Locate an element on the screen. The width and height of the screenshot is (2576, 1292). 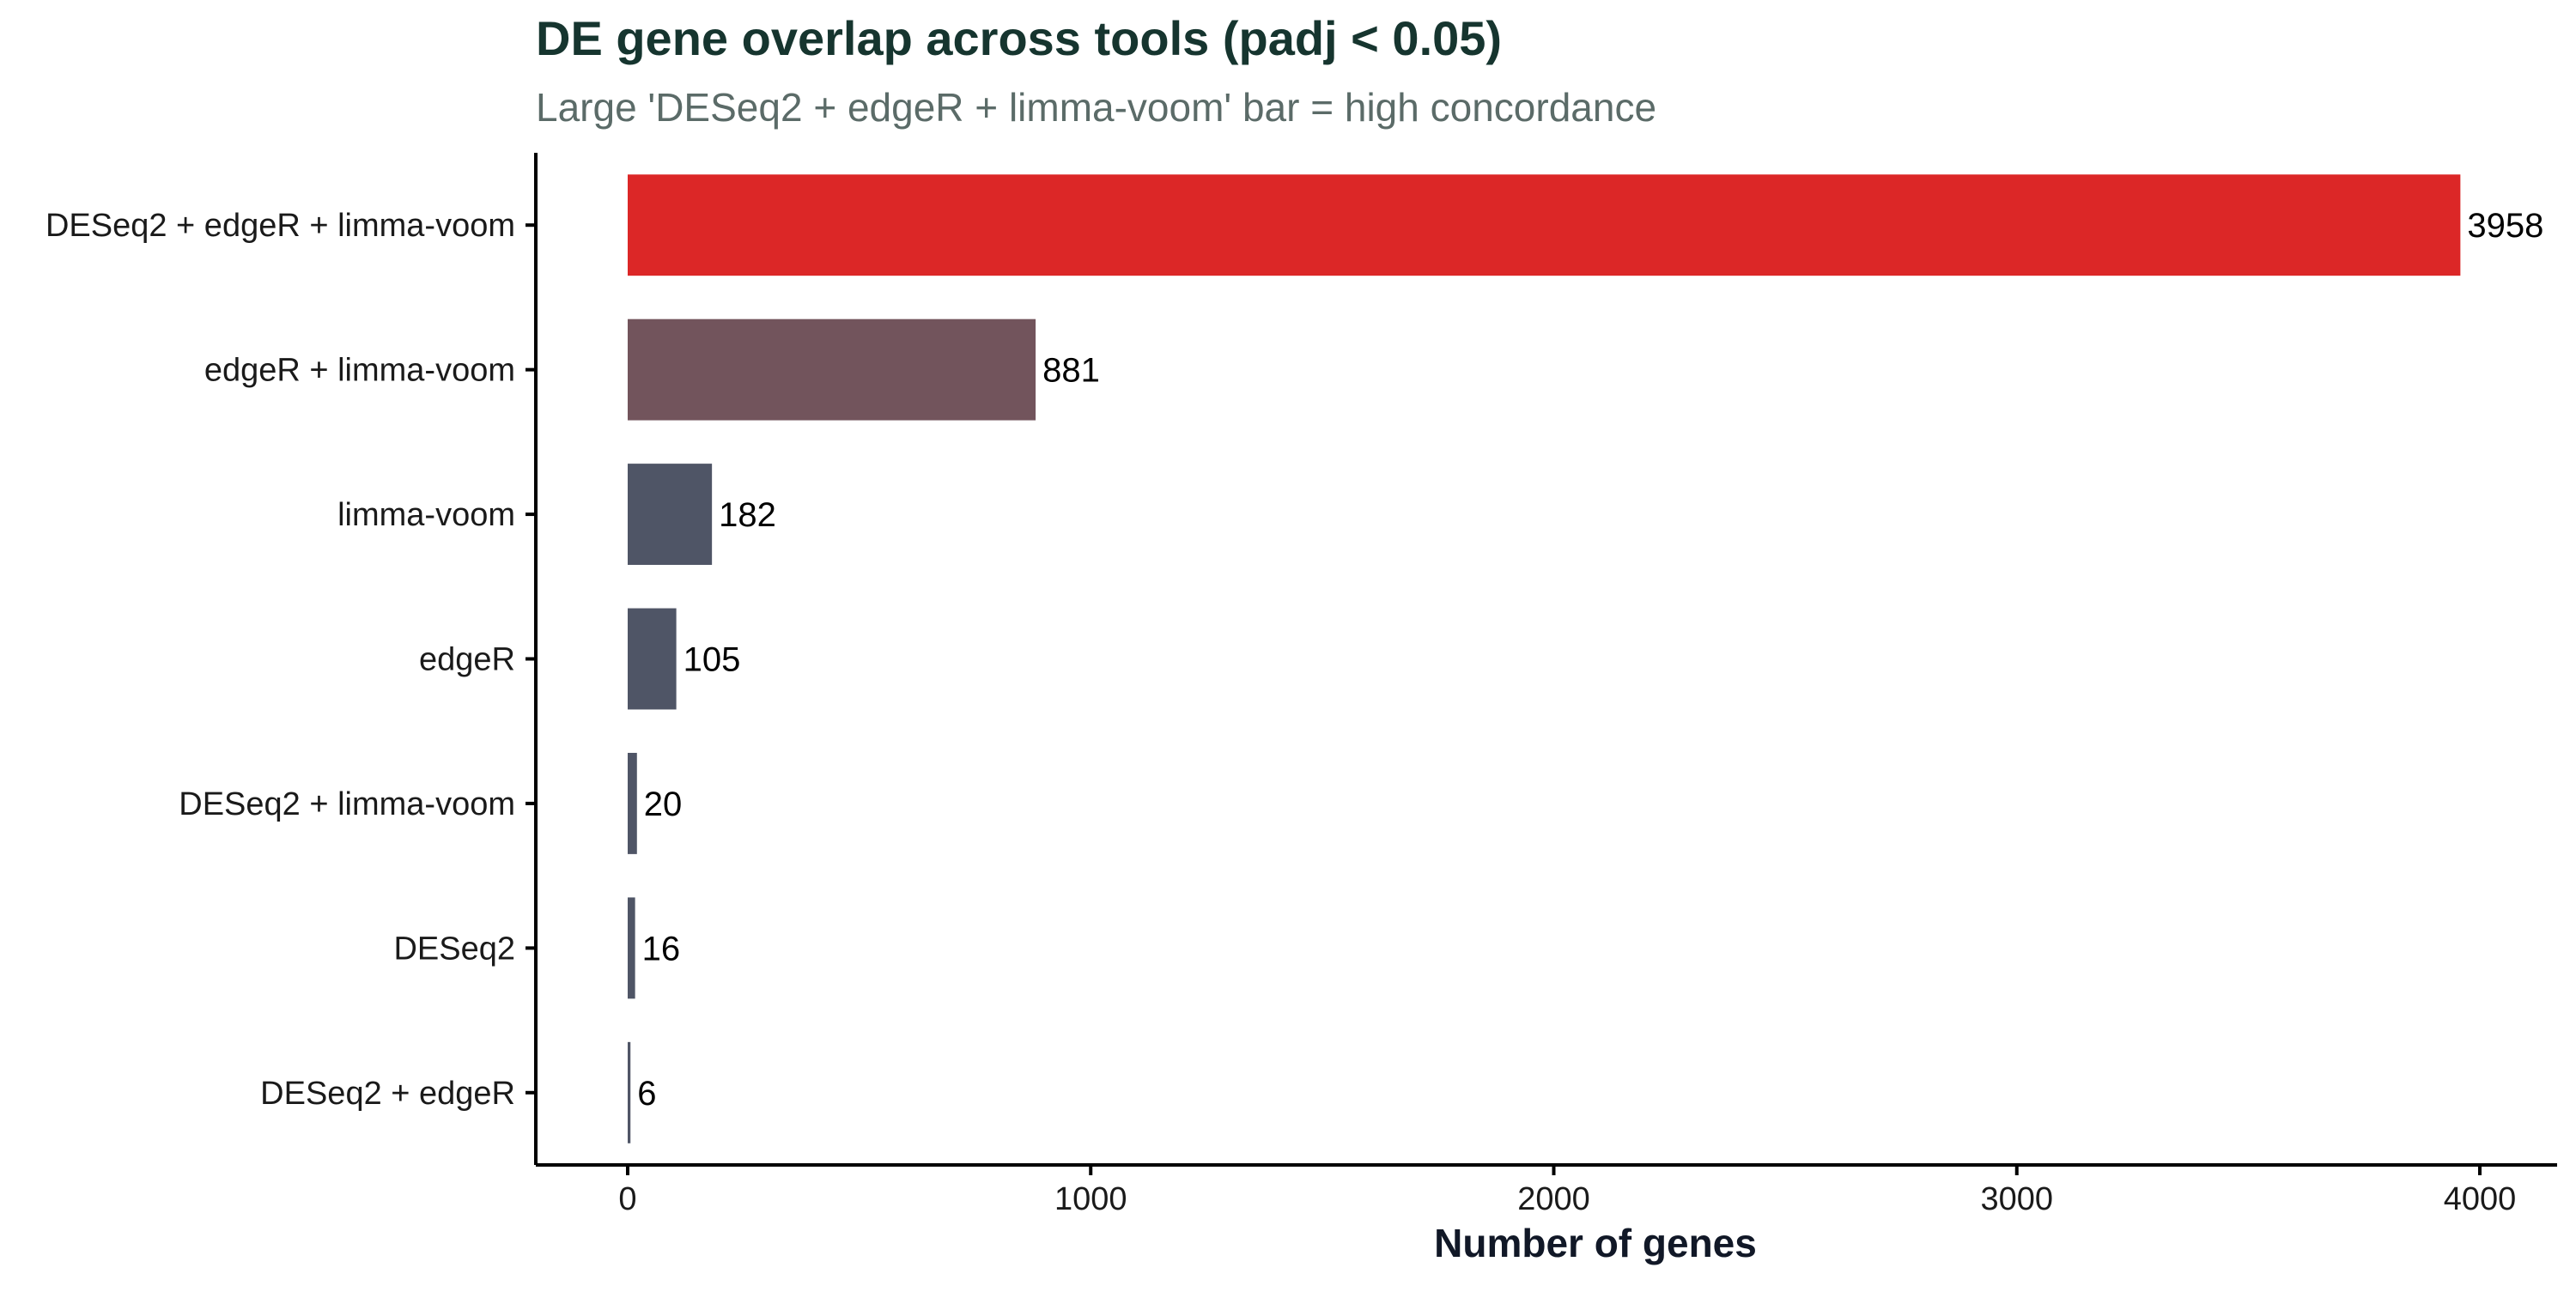
category-label: limma-voom is located at coordinates (426, 515).